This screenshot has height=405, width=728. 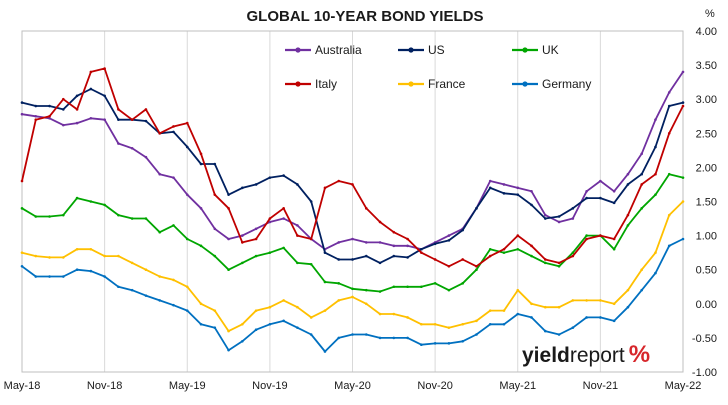 I want to click on x-tick-label: Nov-19, so click(x=269, y=386).